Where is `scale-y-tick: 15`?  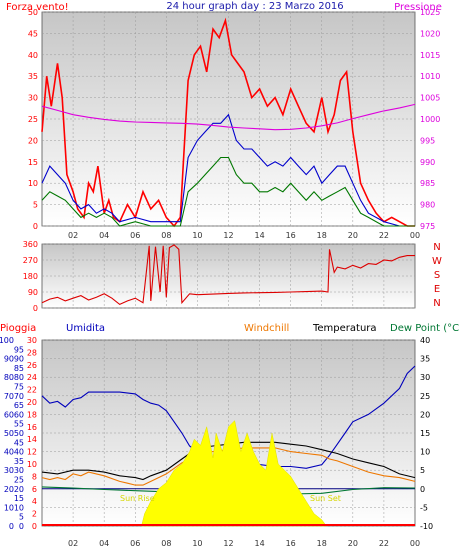 scale-y-tick: 15 is located at coordinates (19, 498).